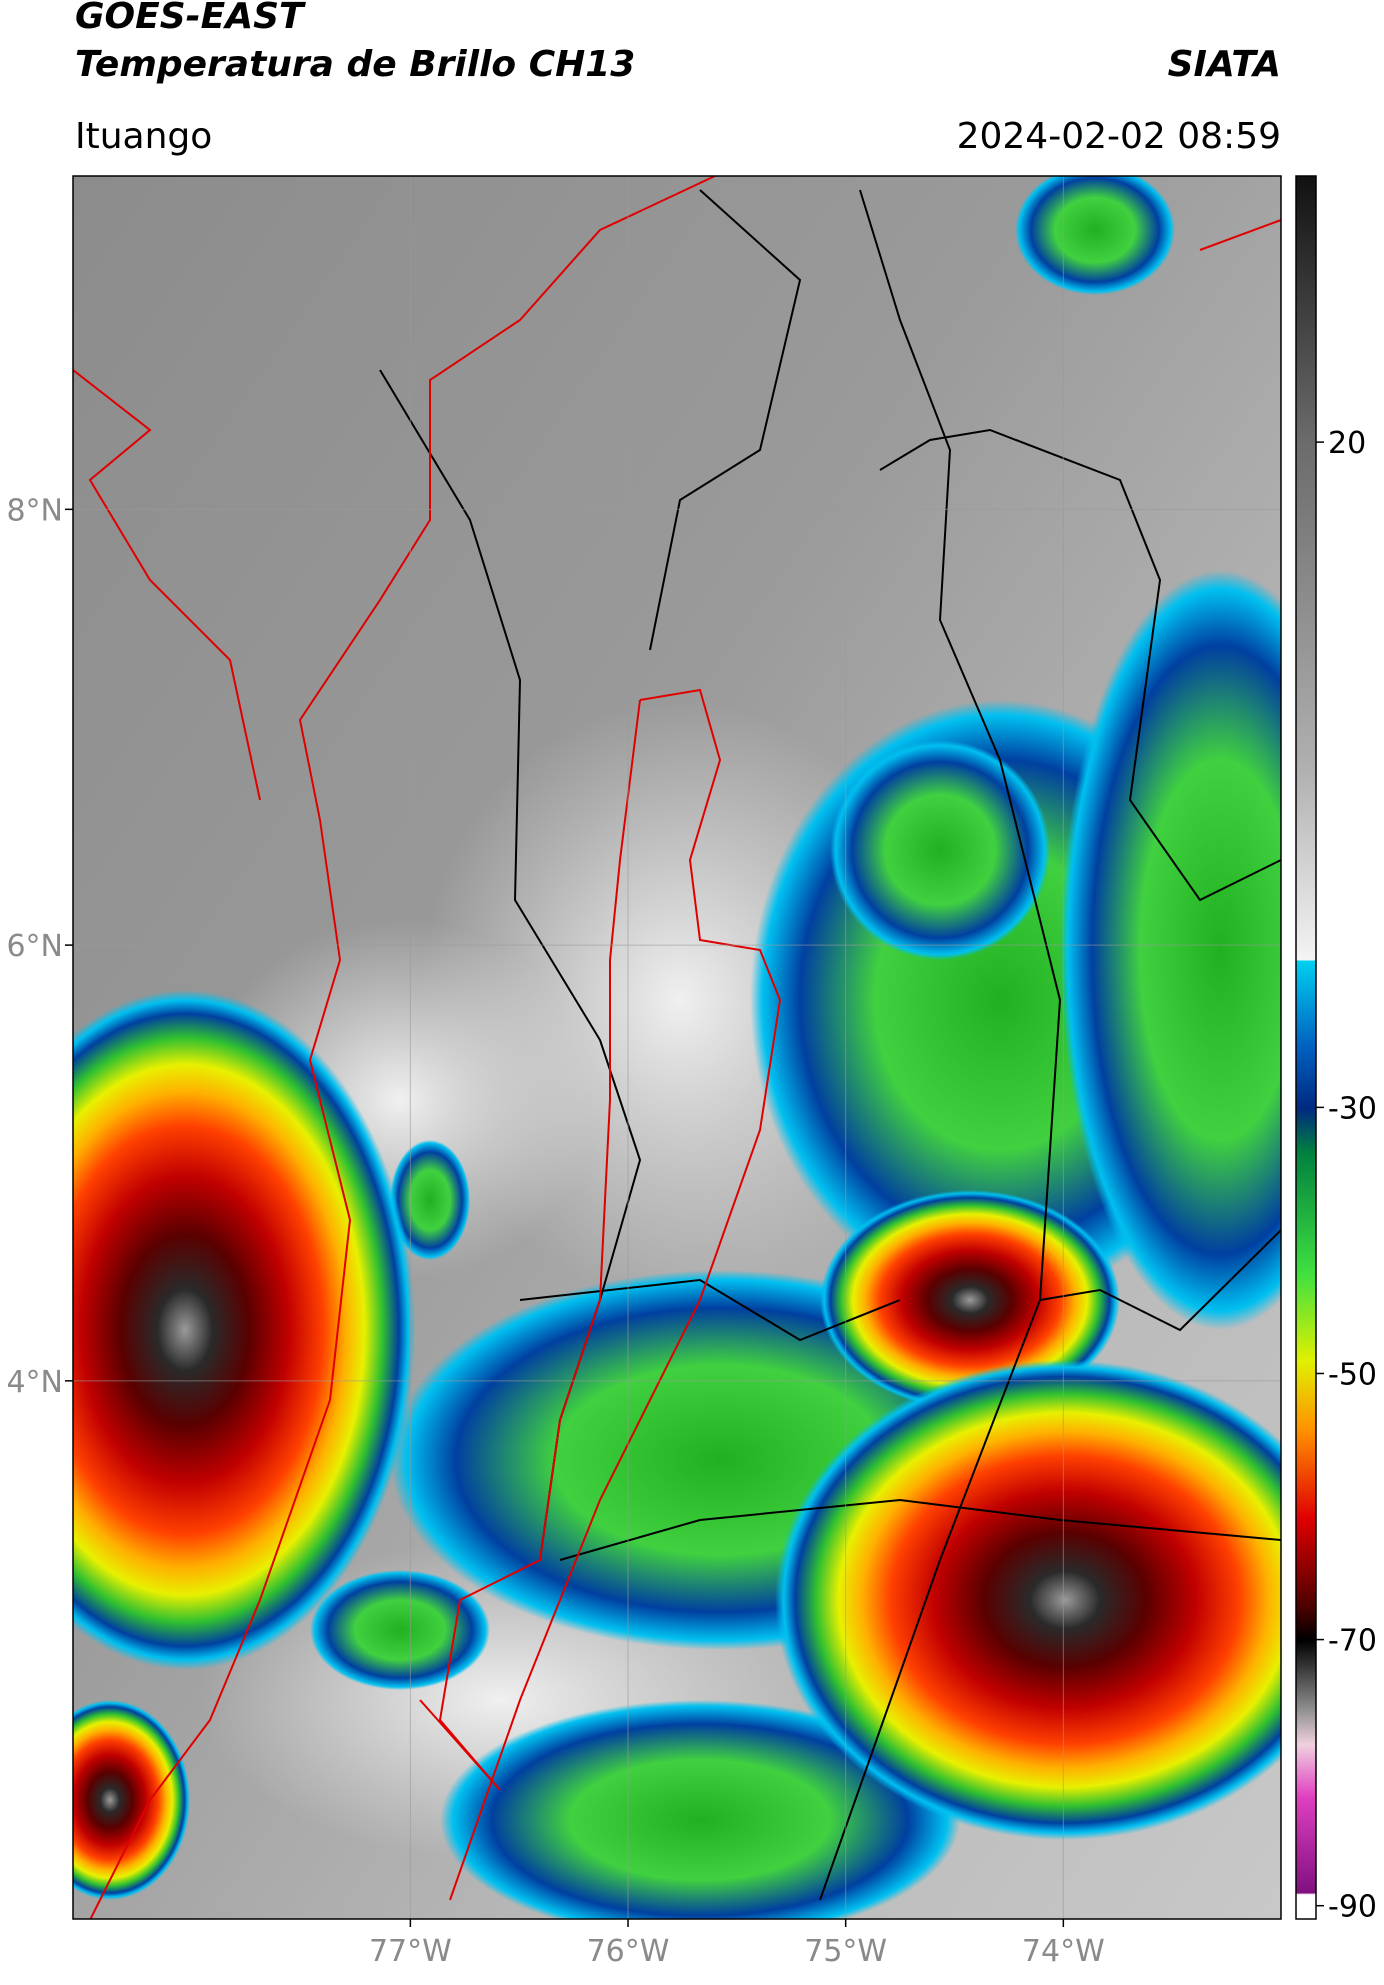 This screenshot has width=1384, height=1985. What do you see at coordinates (34, 1382) in the screenshot?
I see `y-tick-label: 4°N` at bounding box center [34, 1382].